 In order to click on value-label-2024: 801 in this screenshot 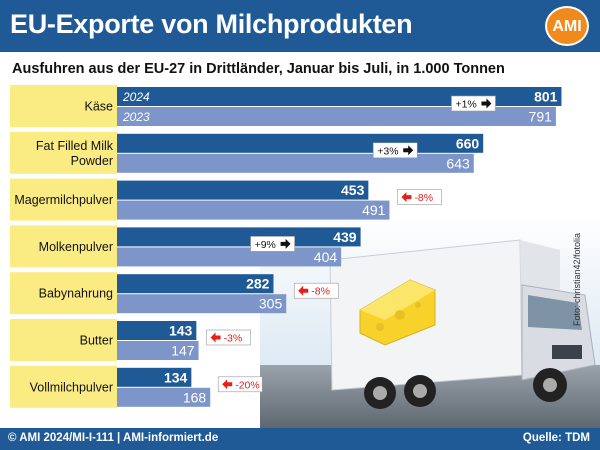, I will do `click(546, 97)`.